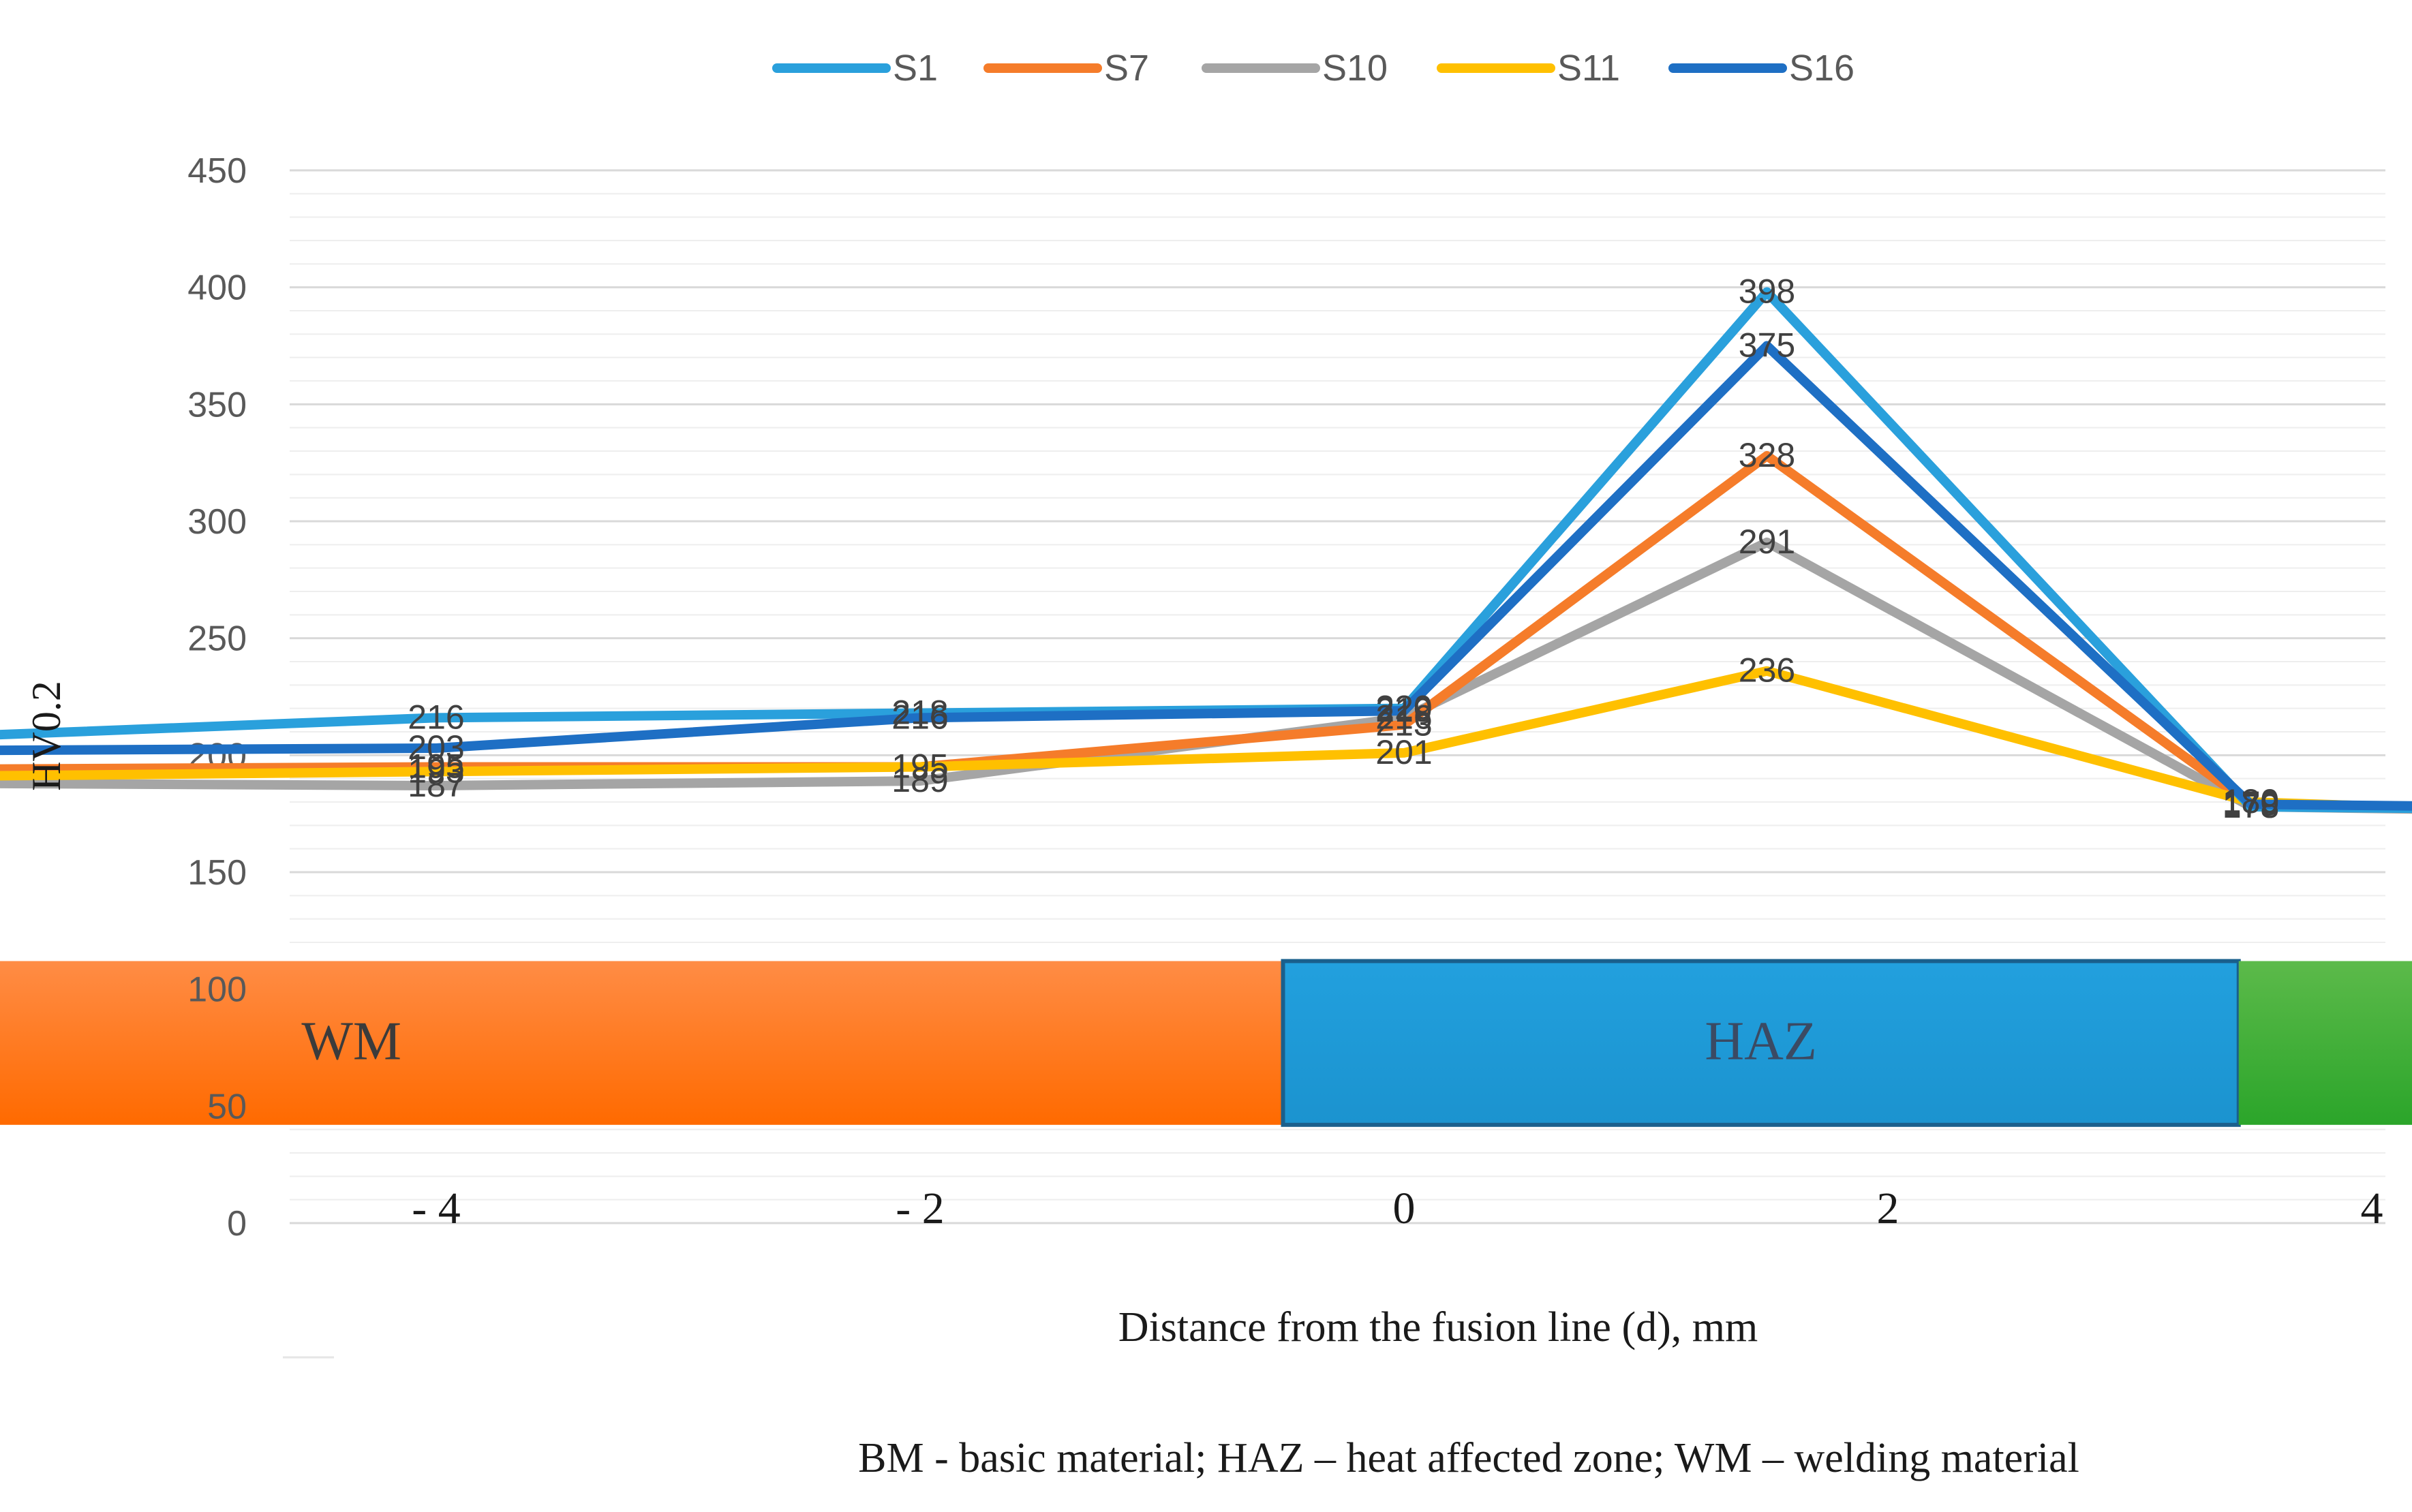  Describe the element at coordinates (919, 713) in the screenshot. I see `data-label-s1: 218` at that location.